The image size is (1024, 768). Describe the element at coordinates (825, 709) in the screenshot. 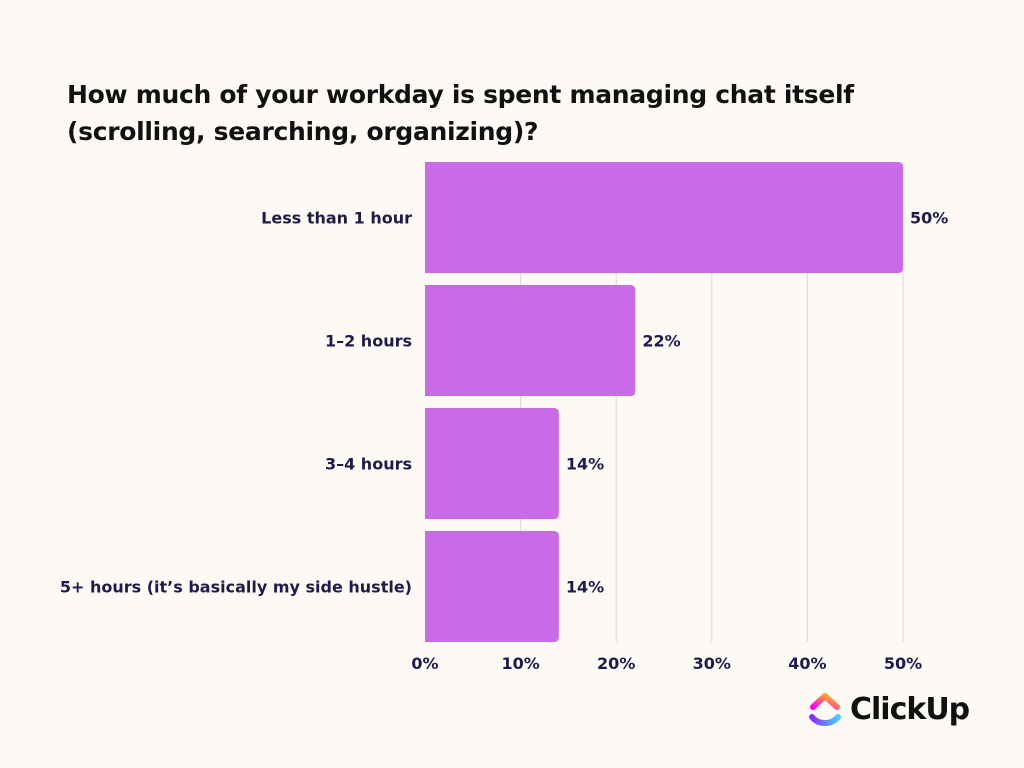

I see `clickup-logo-icon` at that location.